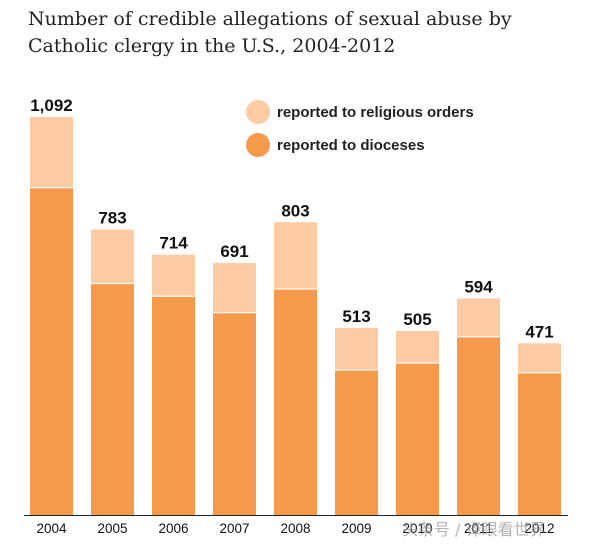 The width and height of the screenshot is (592, 550). I want to click on x-tick-label-2007: 2007, so click(234, 528).